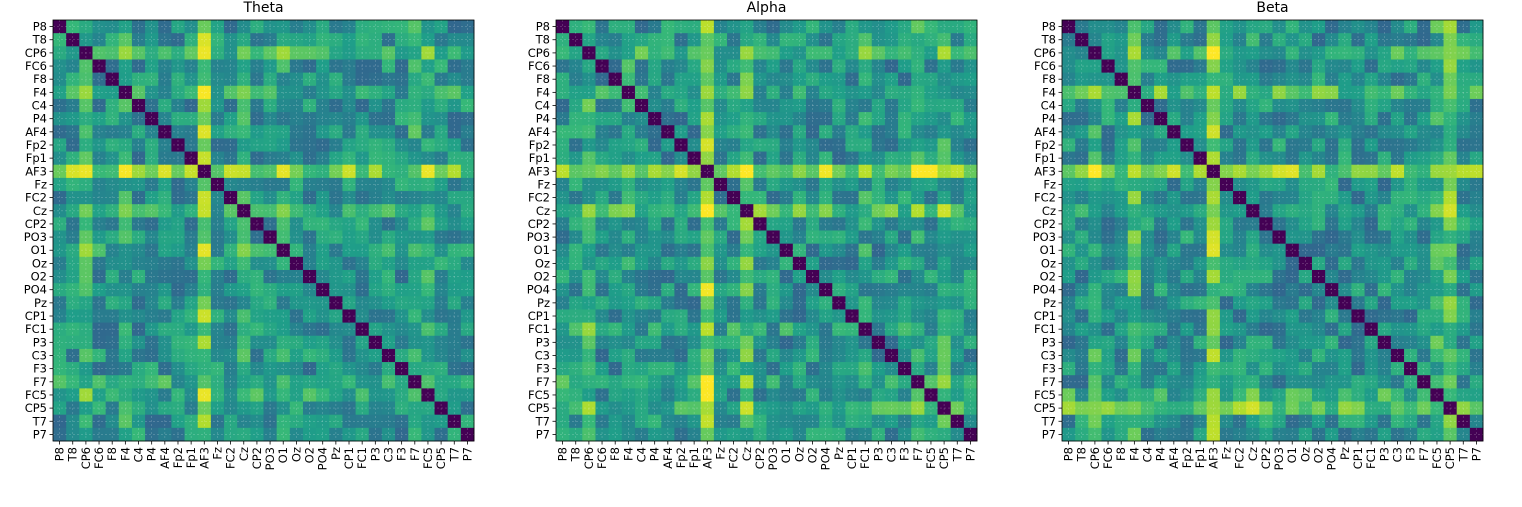 This screenshot has width=1522, height=507. Describe the element at coordinates (1121, 454) in the screenshot. I see `x-tick-label: F8` at that location.